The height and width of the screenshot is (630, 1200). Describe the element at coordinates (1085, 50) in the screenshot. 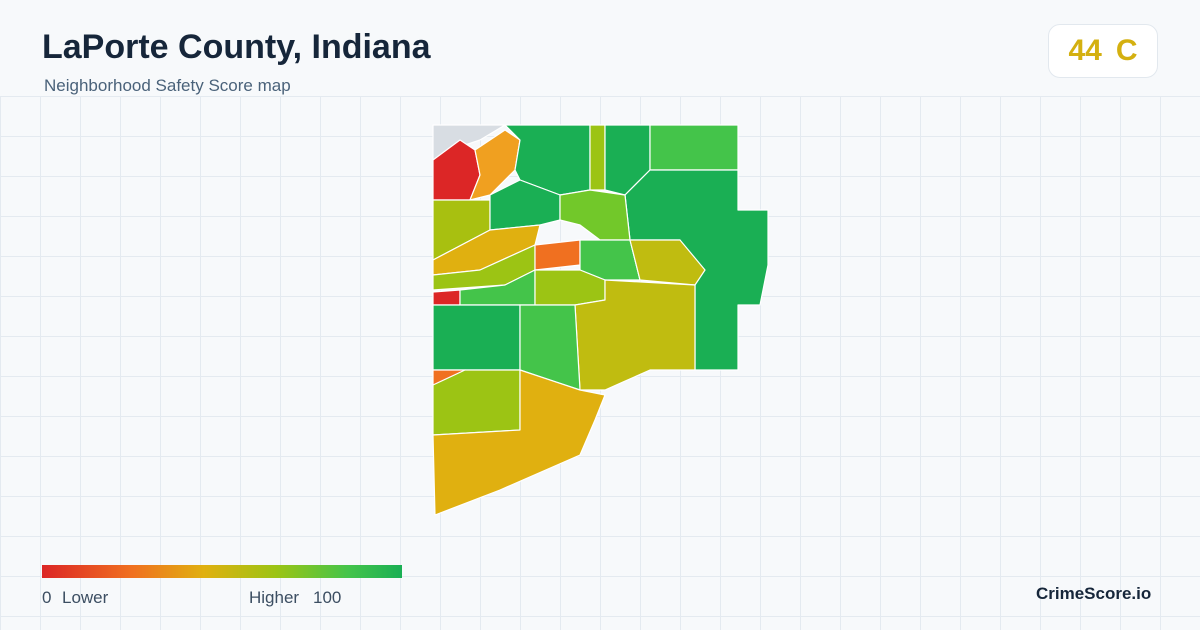

I see `score-value: 44` at that location.